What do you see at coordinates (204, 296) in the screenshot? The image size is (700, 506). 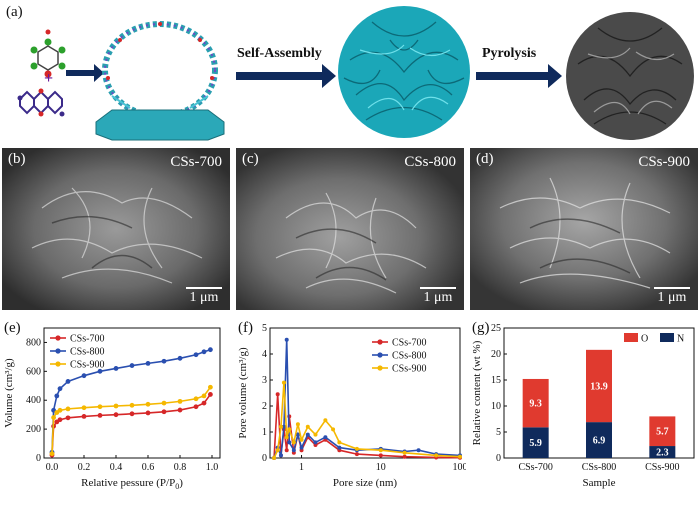 I see `scale-bar-b: 1 μm` at bounding box center [204, 296].